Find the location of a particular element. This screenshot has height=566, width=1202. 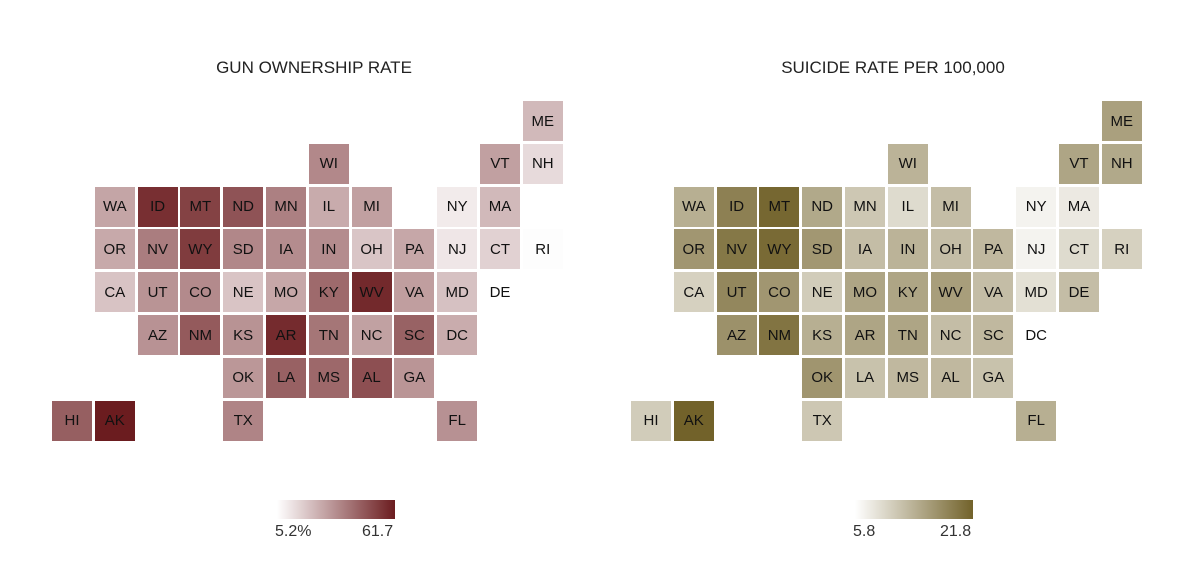

suicide-legend-min: 5.8 is located at coordinates (864, 531).